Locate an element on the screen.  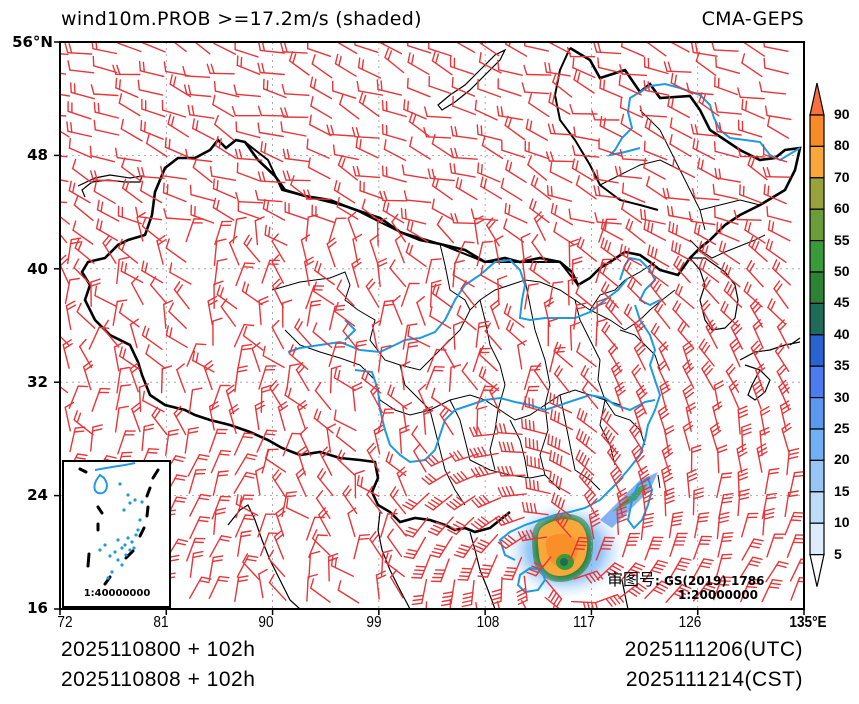
lon-label-90: 90 is located at coordinates (266, 622).